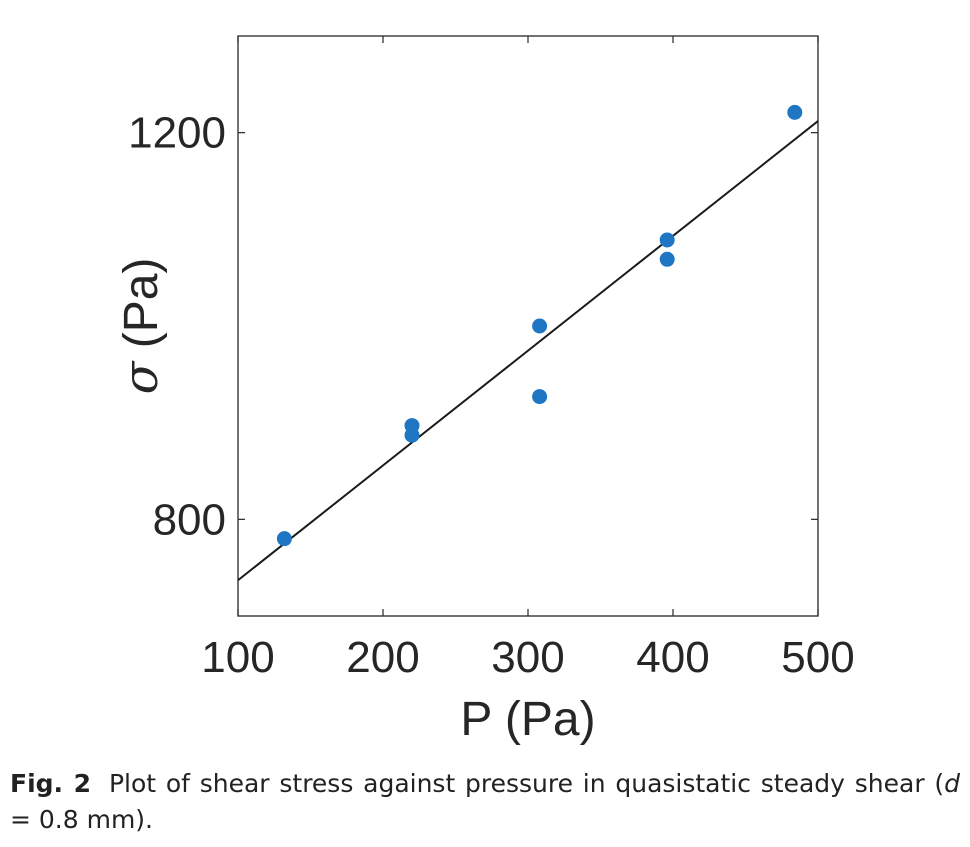 This screenshot has height=847, width=970. Describe the element at coordinates (82, 819) in the screenshot. I see `caption-text-end: = 0.8 mm).` at that location.